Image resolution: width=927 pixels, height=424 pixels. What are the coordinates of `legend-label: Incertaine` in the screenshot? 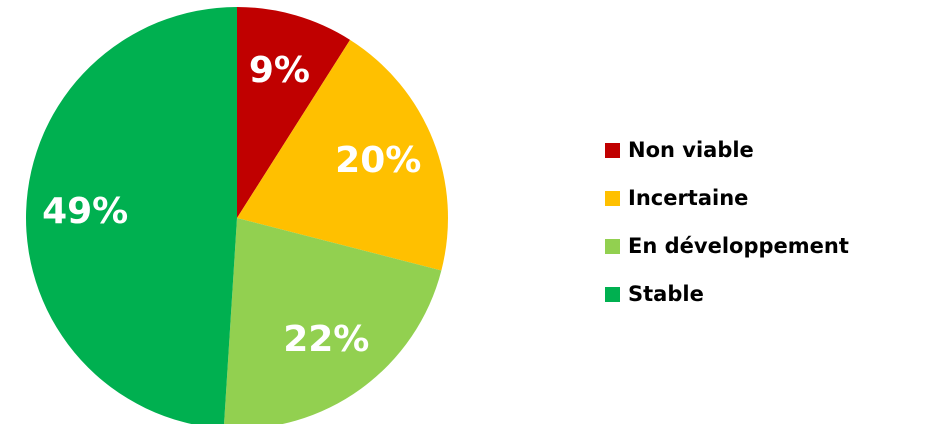 It's located at (688, 198).